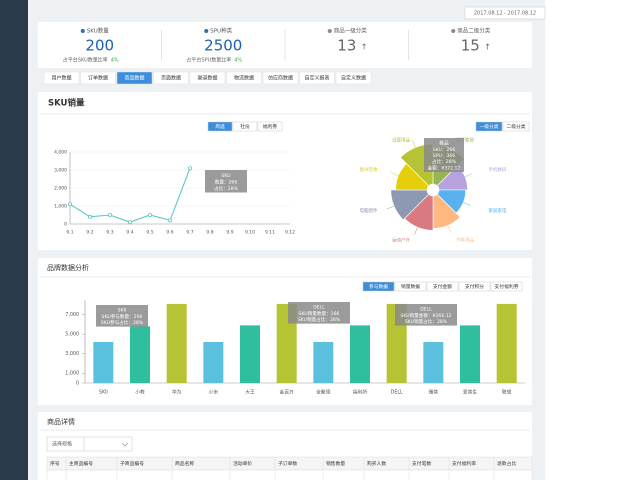  What do you see at coordinates (72, 315) in the screenshot?
I see `y-tick-label: 7,000` at bounding box center [72, 315].